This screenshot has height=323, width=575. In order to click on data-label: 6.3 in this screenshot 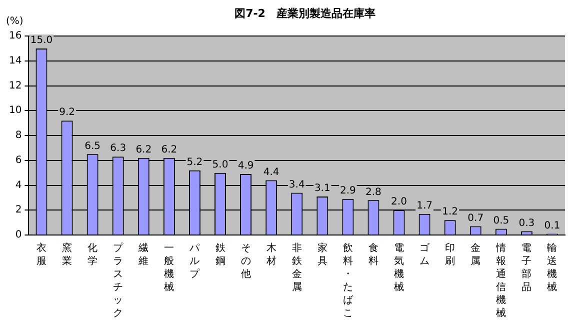, I will do `click(118, 148)`.